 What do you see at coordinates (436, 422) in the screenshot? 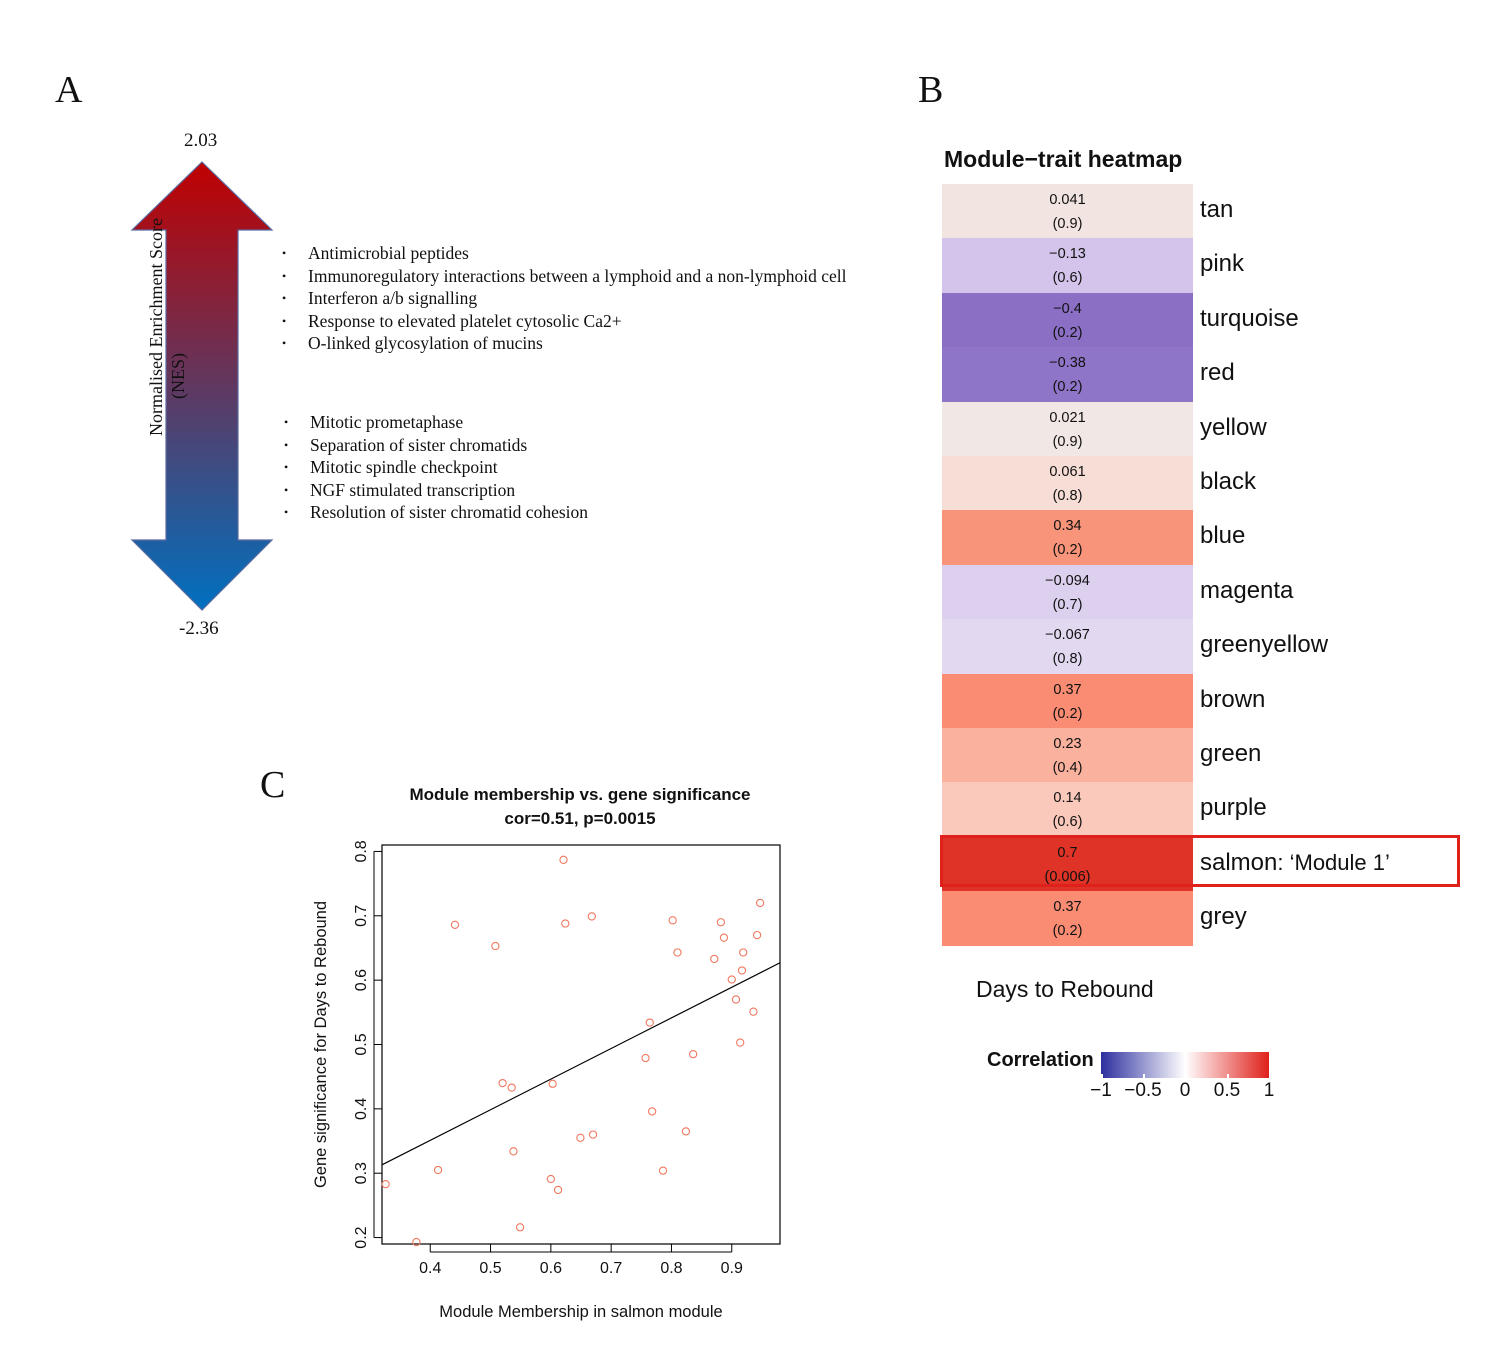
I see `down-pathway-item: Mitotic prometaphase` at bounding box center [436, 422].